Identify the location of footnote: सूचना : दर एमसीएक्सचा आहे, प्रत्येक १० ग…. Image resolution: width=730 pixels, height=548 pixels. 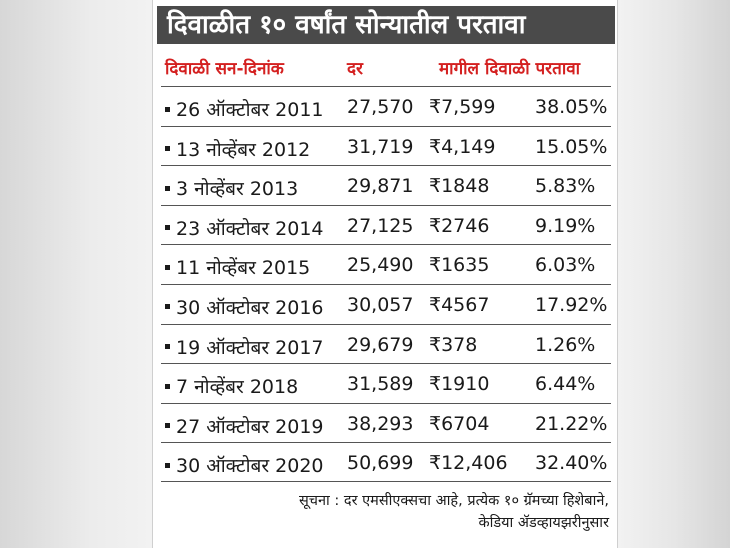
(386, 512).